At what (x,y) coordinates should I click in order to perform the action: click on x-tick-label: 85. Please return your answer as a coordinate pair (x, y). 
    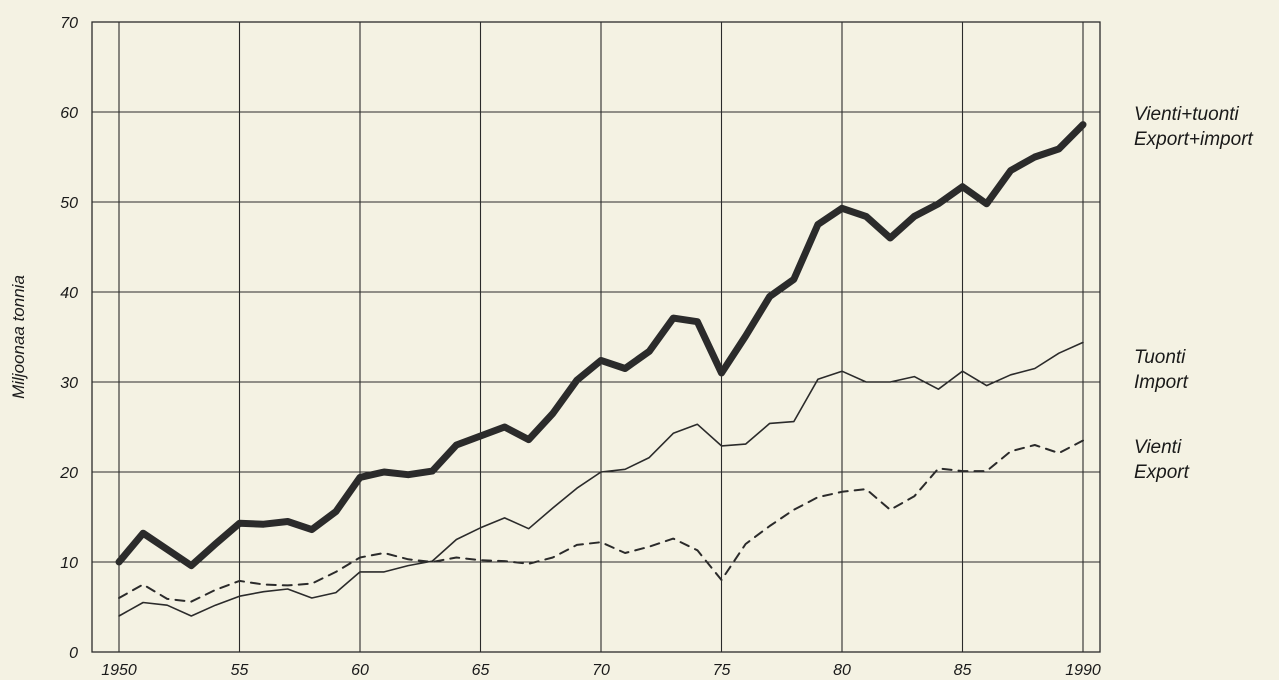
    Looking at the image, I should click on (963, 670).